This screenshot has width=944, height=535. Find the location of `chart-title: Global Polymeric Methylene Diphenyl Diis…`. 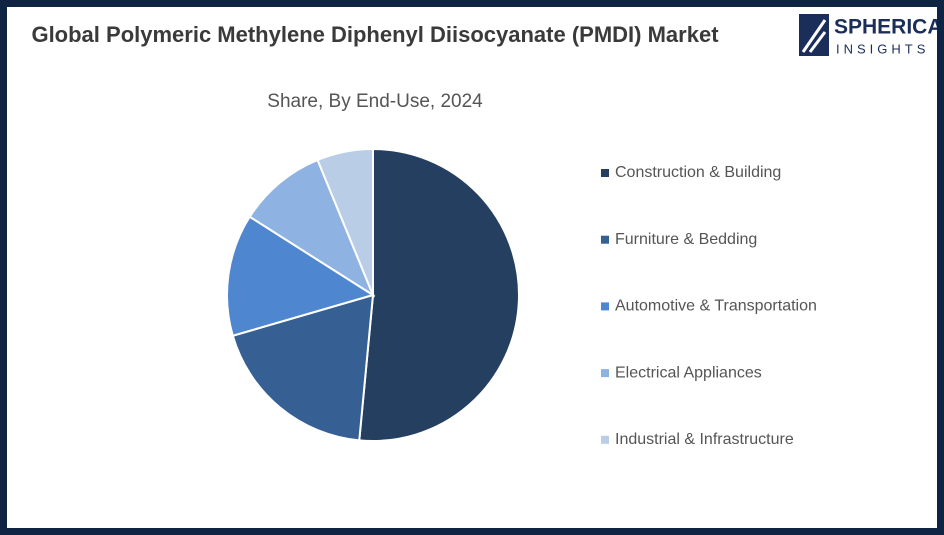

chart-title: Global Polymeric Methylene Diphenyl Diis… is located at coordinates (375, 34).